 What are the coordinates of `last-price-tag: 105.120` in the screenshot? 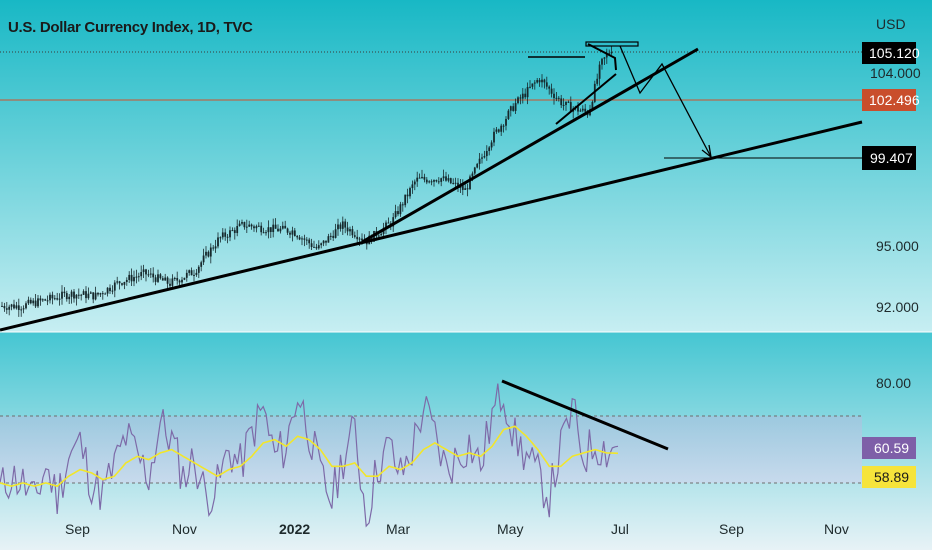 It's located at (891, 53).